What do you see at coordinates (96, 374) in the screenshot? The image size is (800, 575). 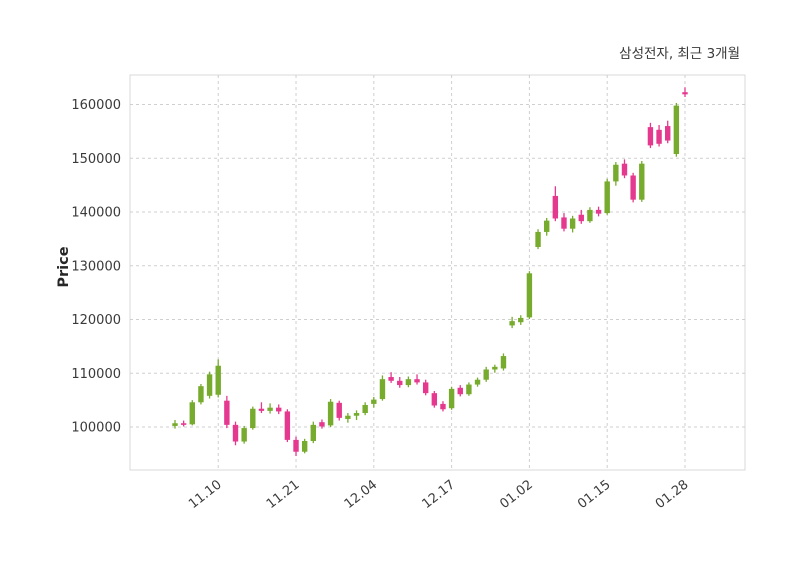 I see `y-tick-label: 110000` at bounding box center [96, 374].